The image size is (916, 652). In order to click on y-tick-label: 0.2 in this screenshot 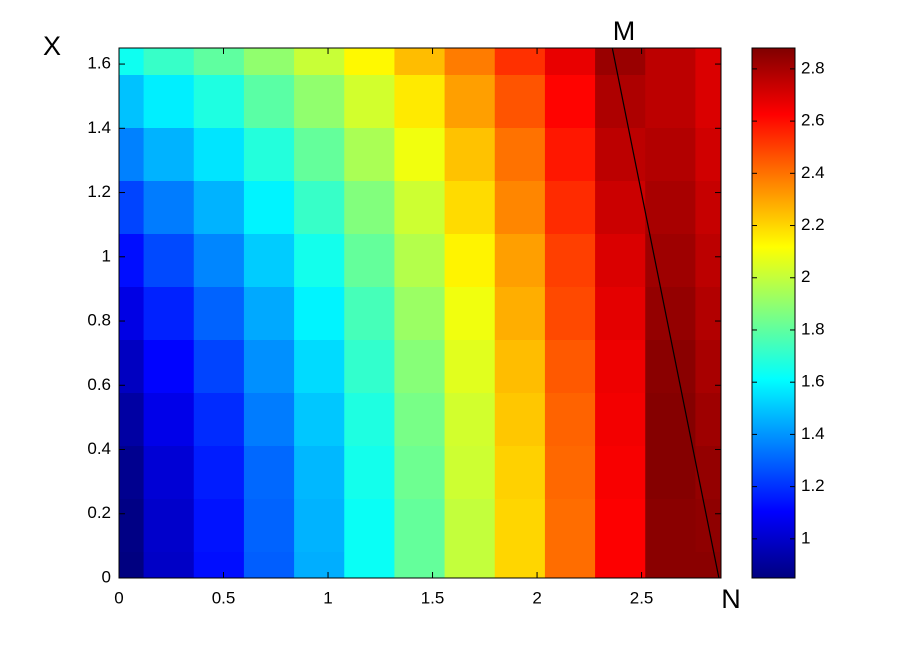, I will do `click(99, 512)`.